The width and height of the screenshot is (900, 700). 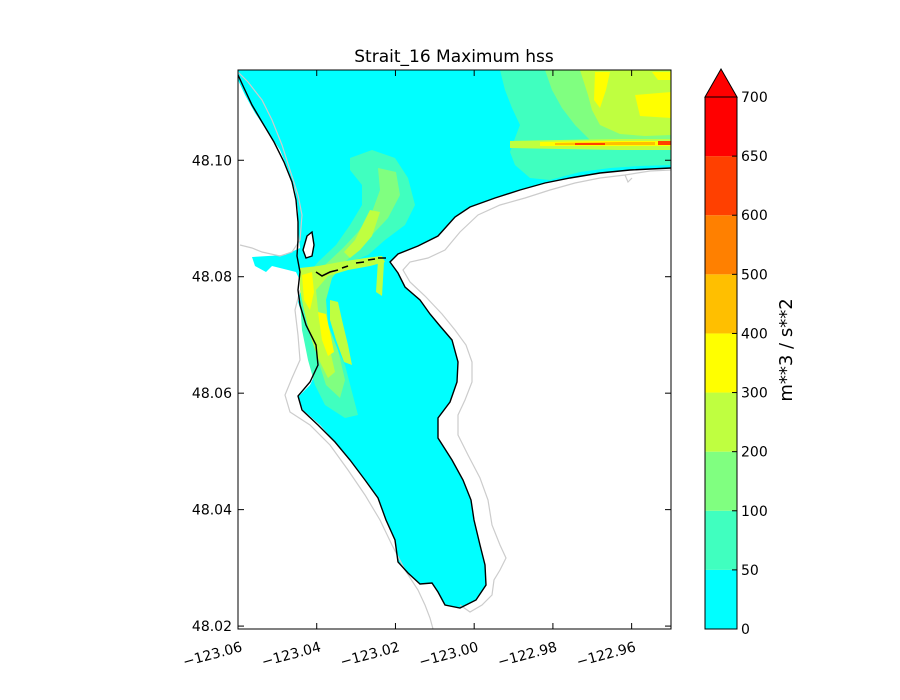 I want to click on colorbar-tick-label: 400, so click(x=754, y=334).